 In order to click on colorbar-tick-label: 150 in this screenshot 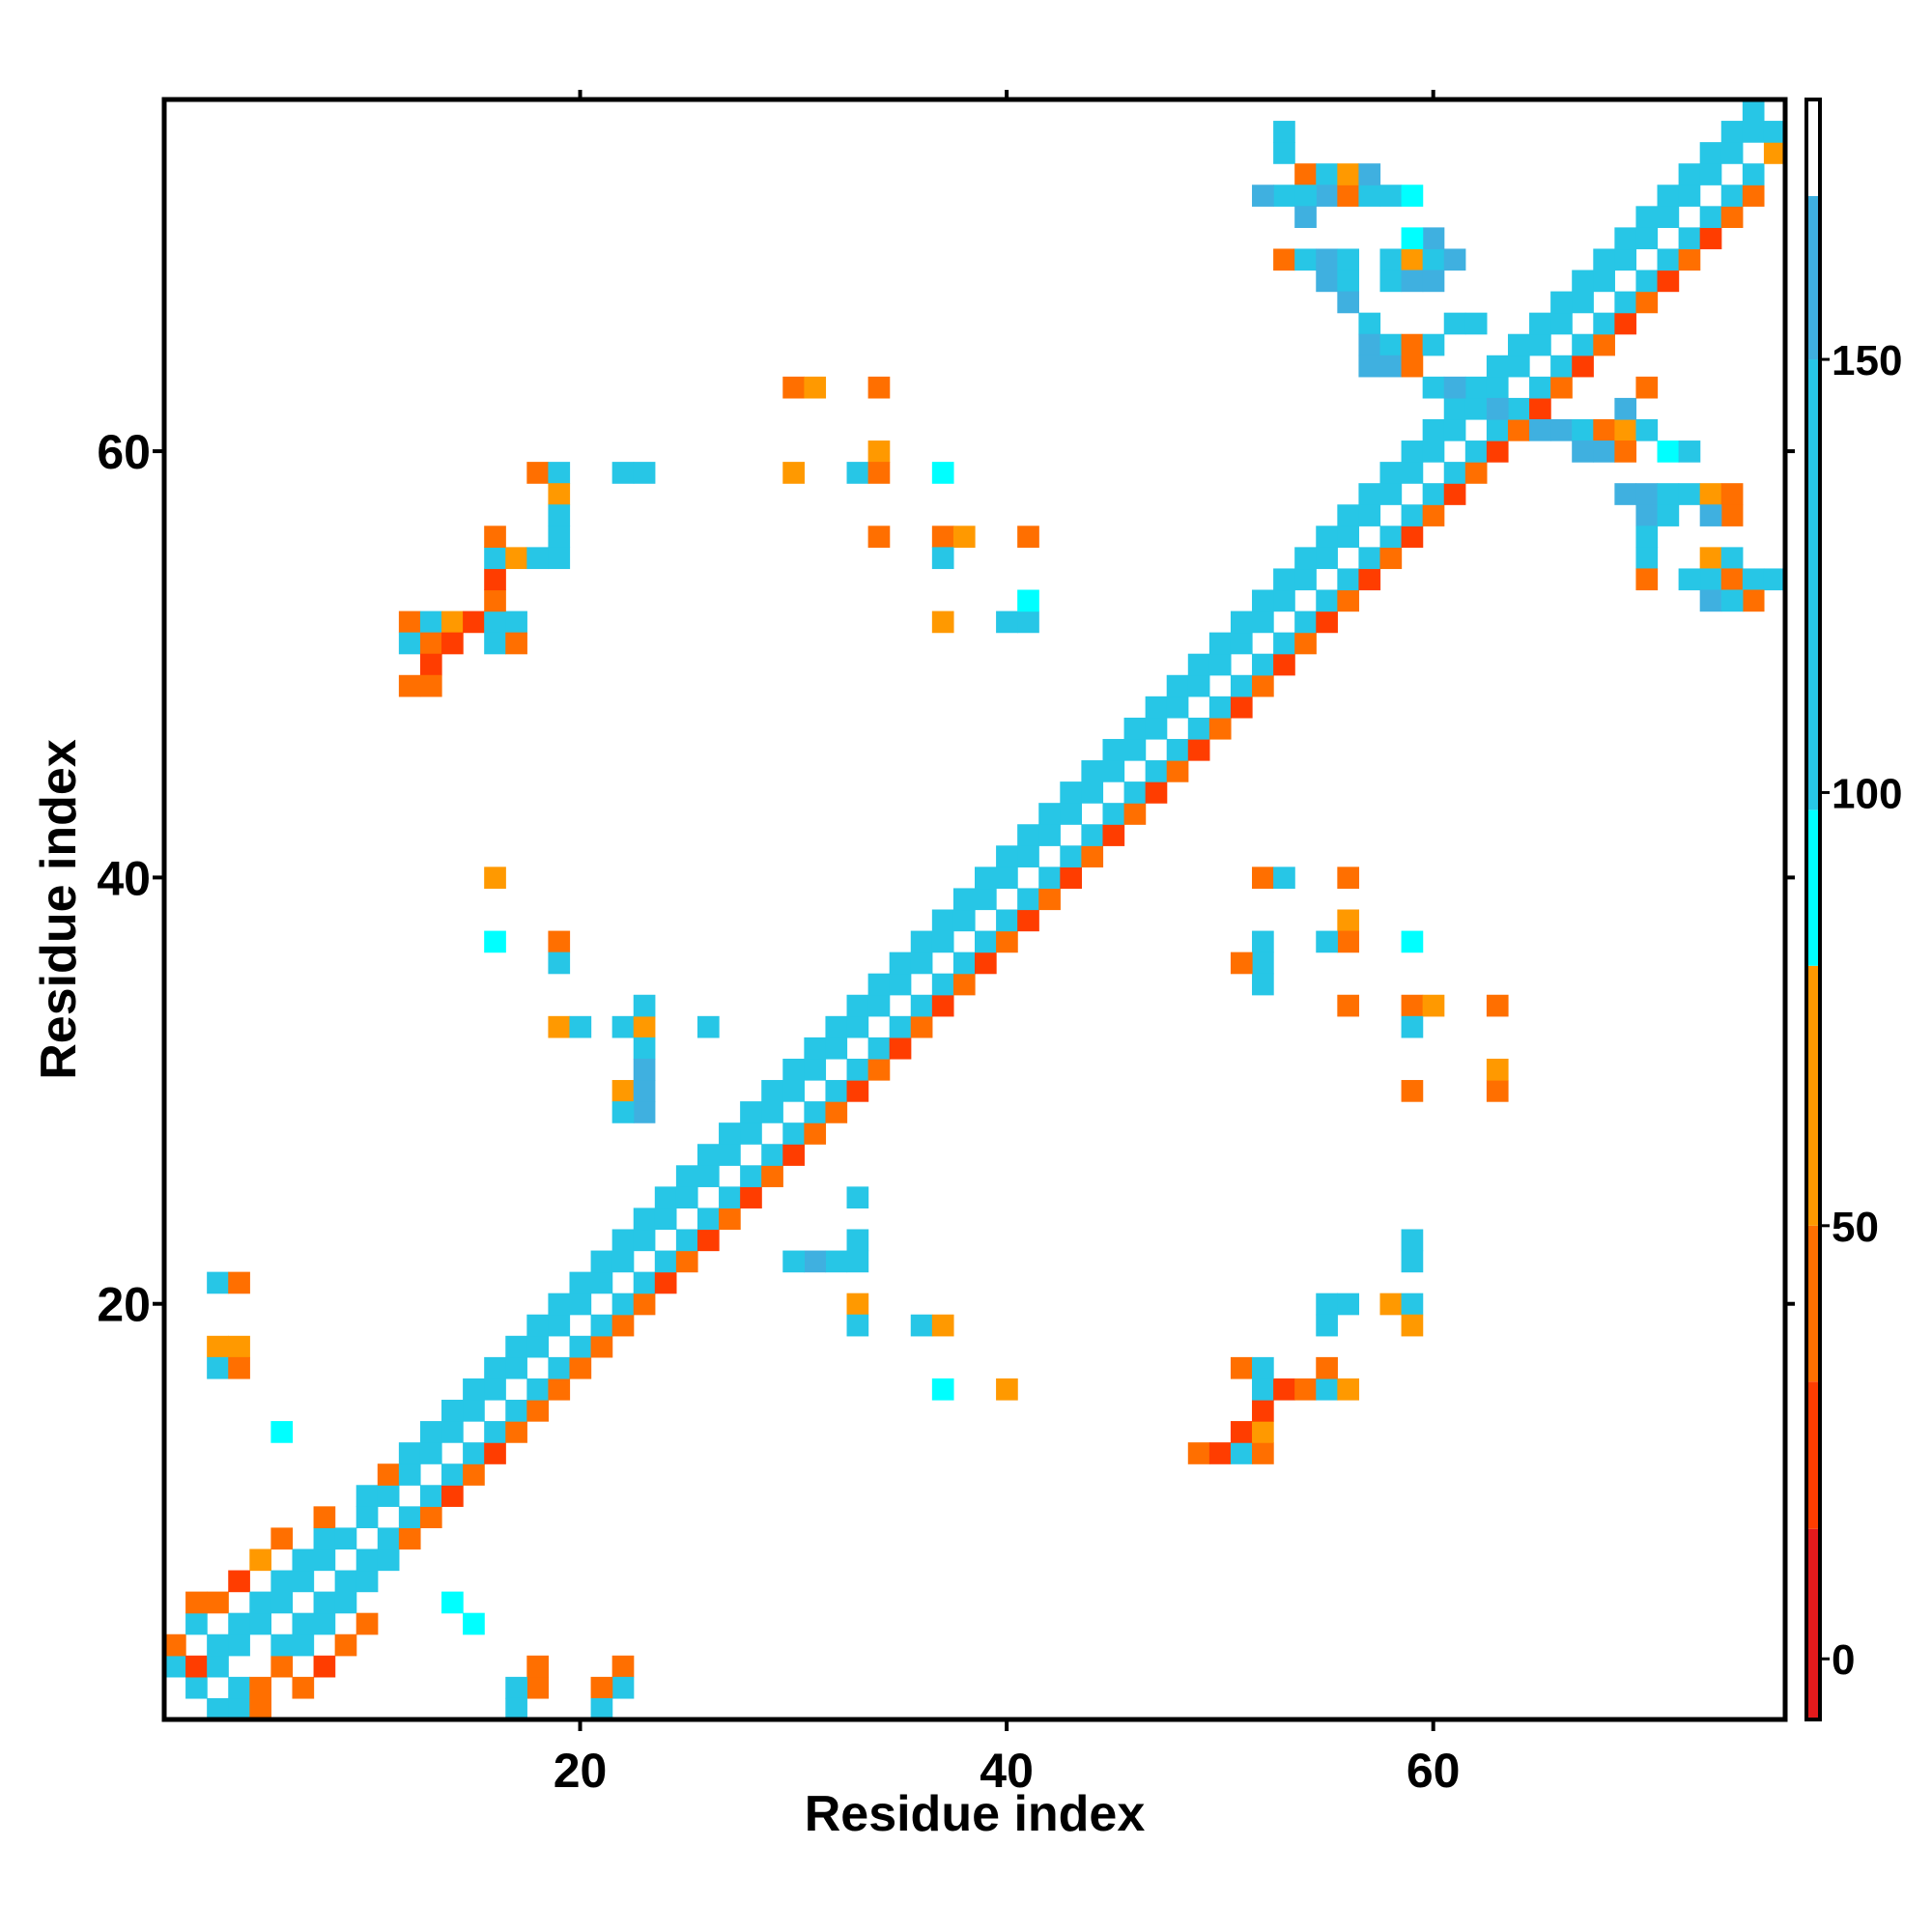, I will do `click(1867, 360)`.